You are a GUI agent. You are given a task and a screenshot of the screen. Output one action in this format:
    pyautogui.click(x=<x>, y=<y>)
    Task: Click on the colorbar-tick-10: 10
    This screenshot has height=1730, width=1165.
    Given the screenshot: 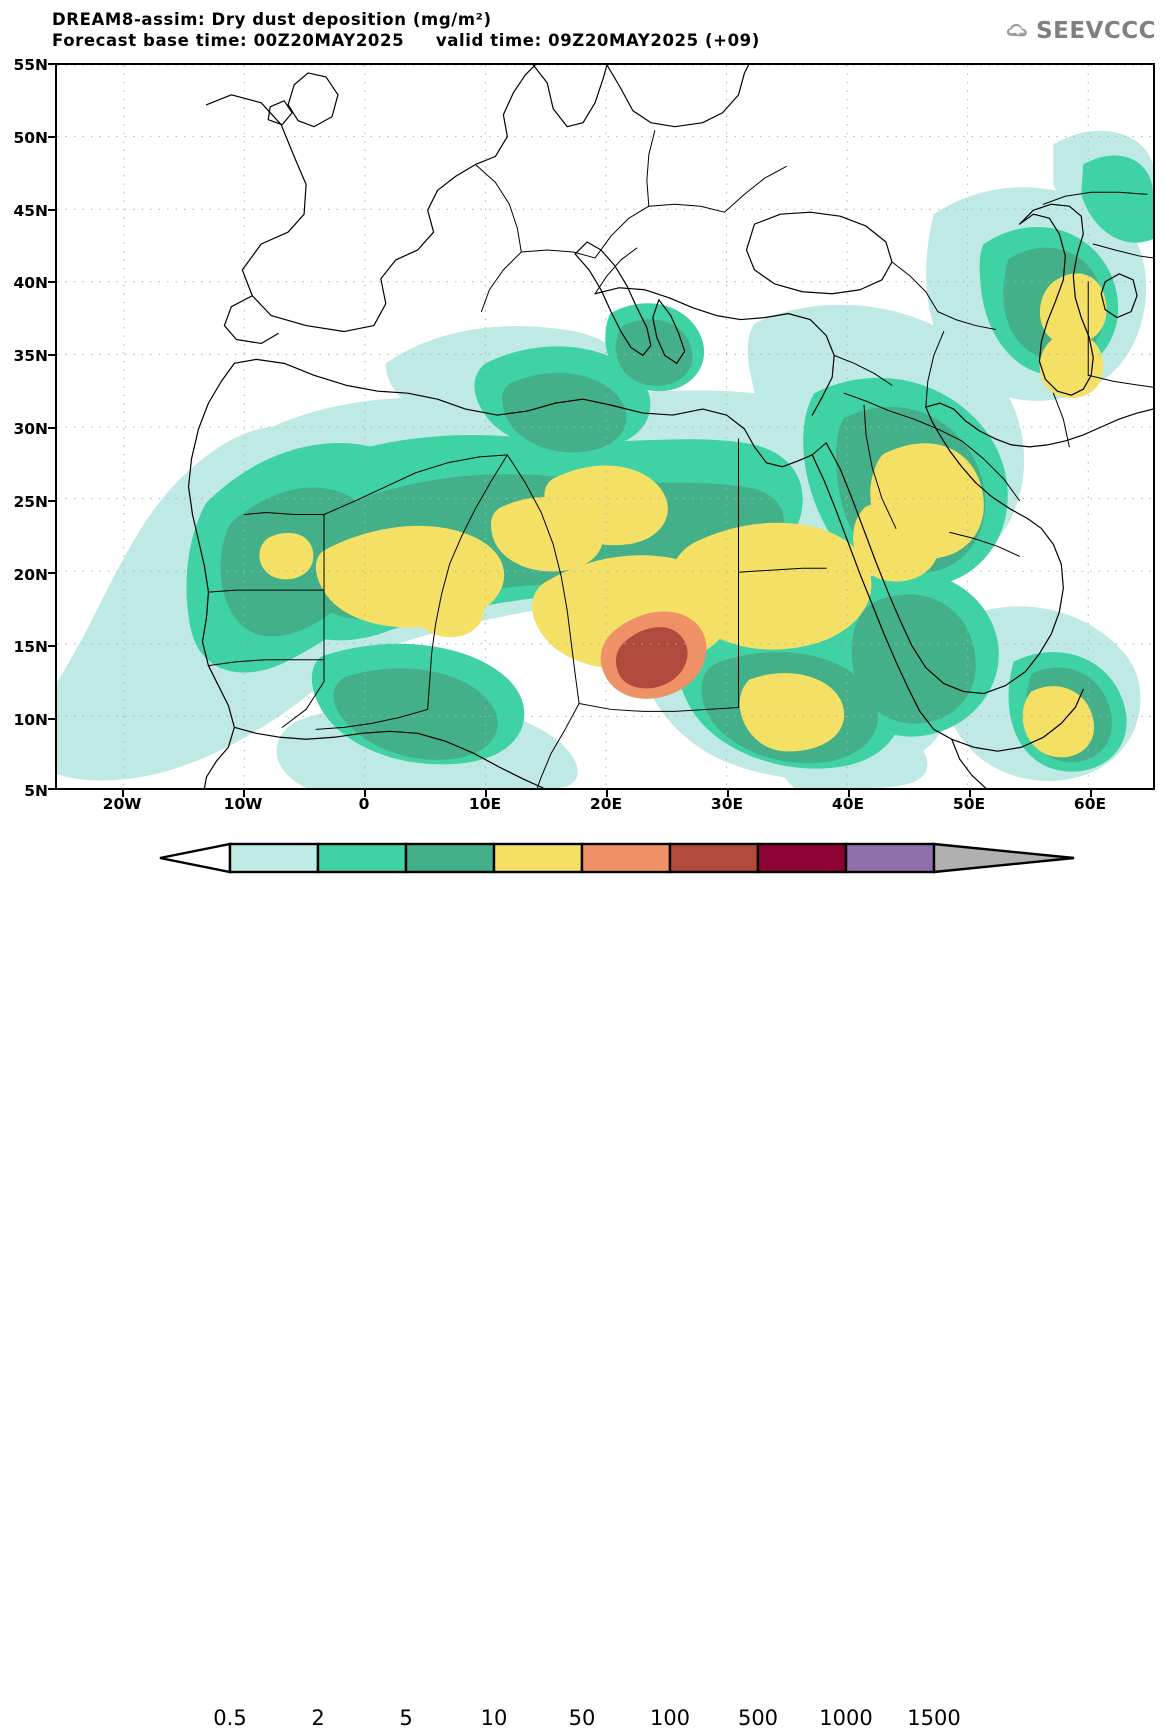 What is the action you would take?
    pyautogui.click(x=494, y=1718)
    